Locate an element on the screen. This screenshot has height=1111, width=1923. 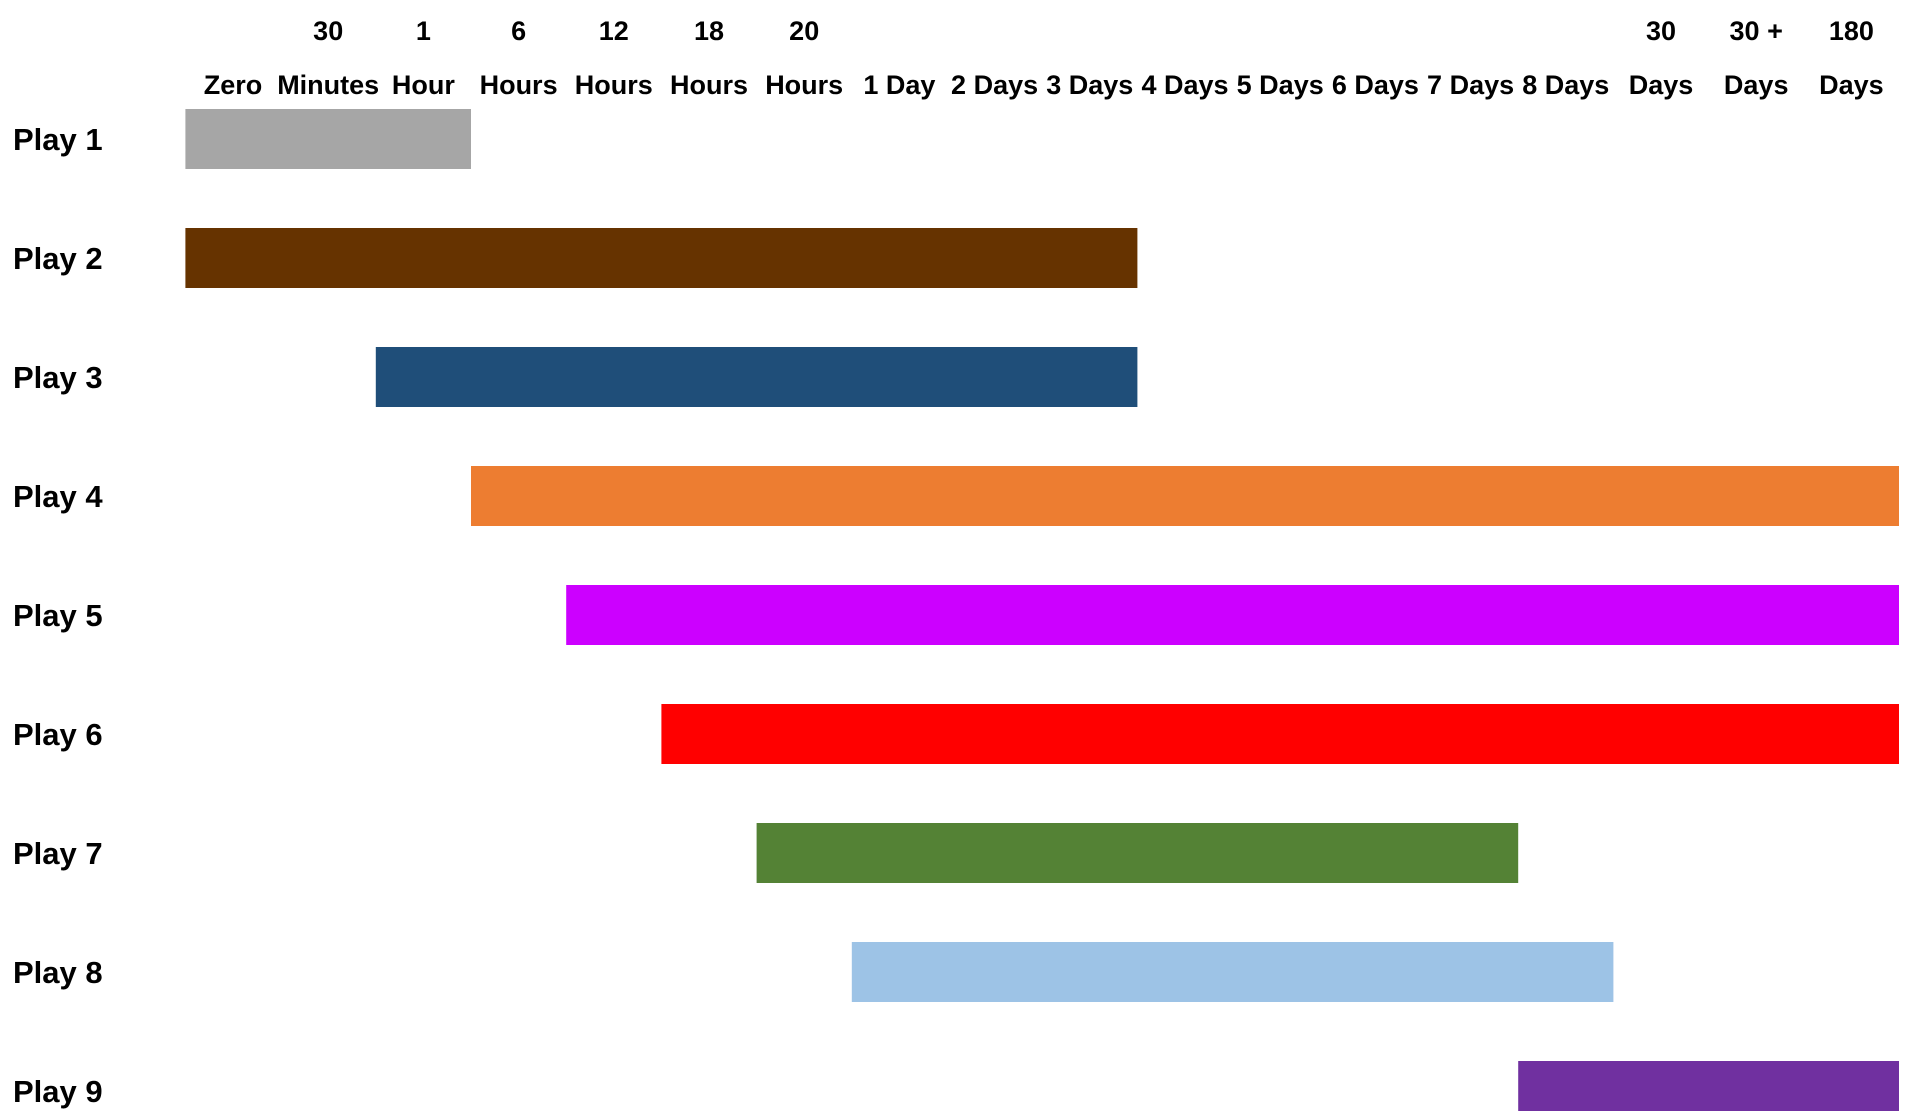
x-tick-label: 3 Days is located at coordinates (1089, 85).